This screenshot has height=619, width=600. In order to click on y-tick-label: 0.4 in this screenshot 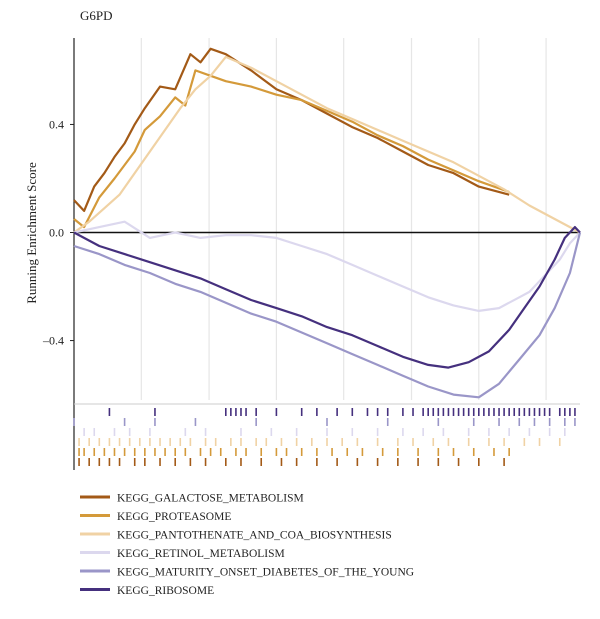, I will do `click(56, 124)`.